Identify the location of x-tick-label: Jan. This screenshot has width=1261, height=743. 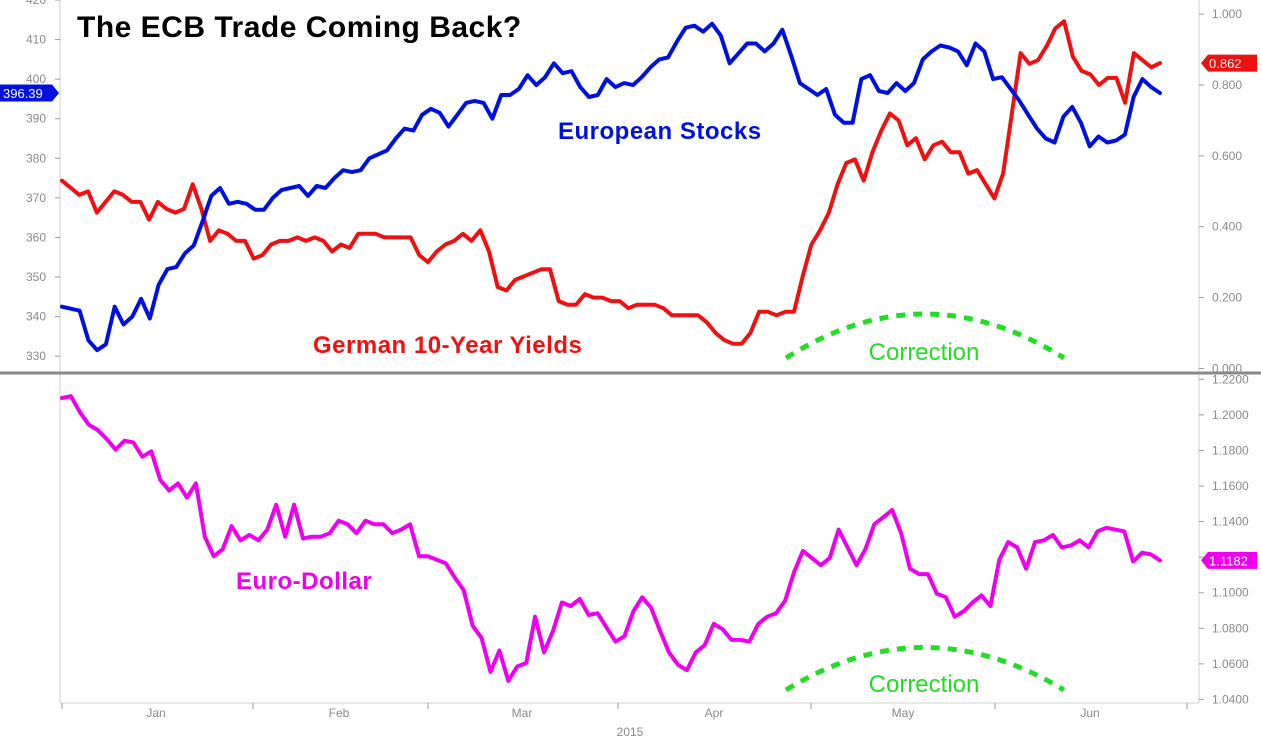
(155, 713).